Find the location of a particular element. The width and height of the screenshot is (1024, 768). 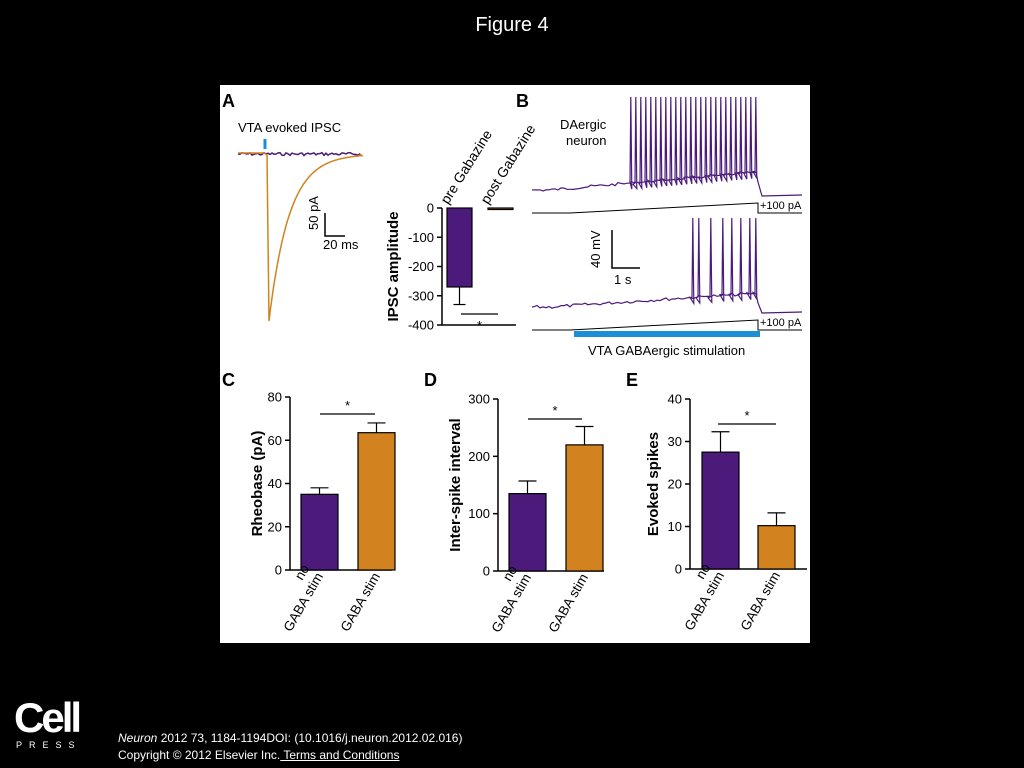

ipsc-scale-y-label: 50 pA is located at coordinates (313, 213).